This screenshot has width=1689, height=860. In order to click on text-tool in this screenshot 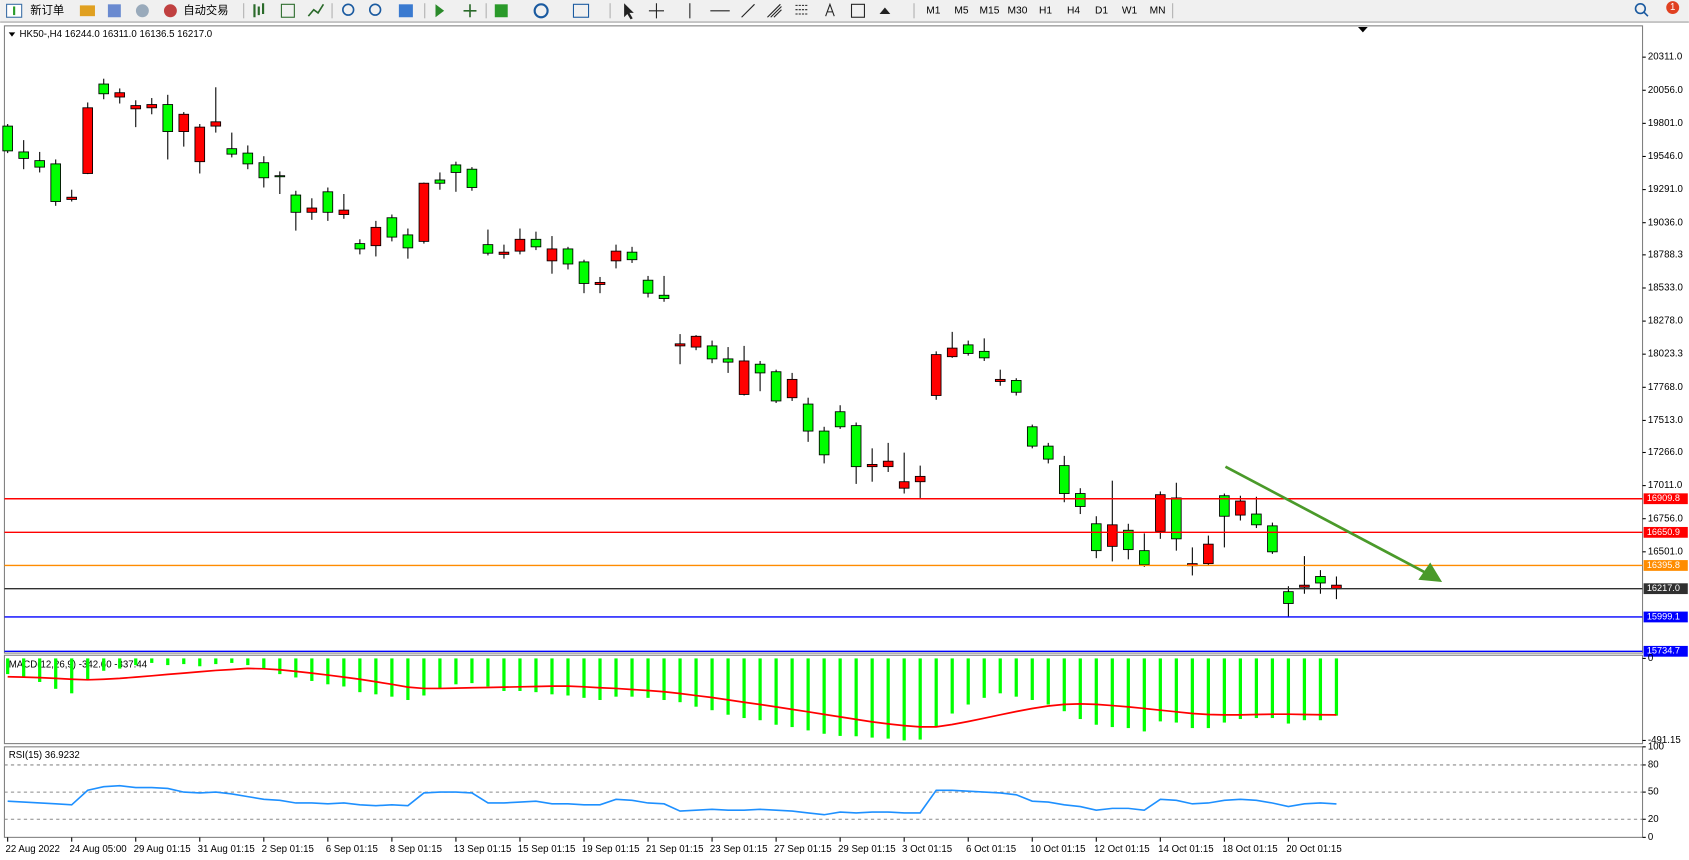, I will do `click(830, 9)`.